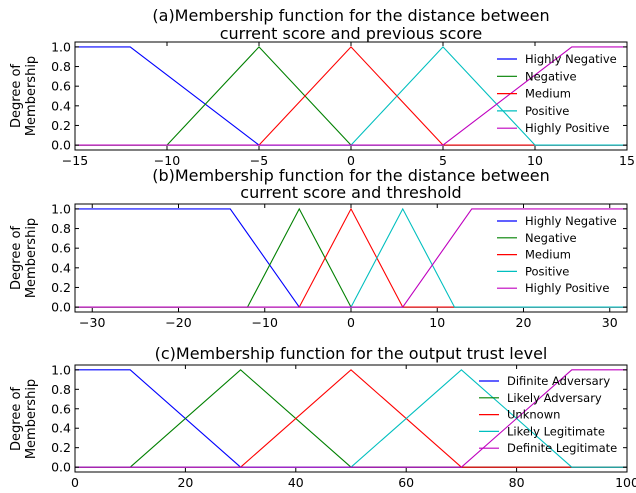 This screenshot has width=636, height=493. I want to click on x-tick-label: −15, so click(75, 160).